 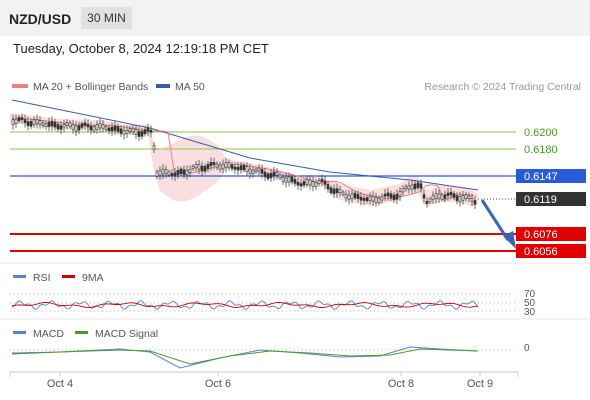 What do you see at coordinates (141, 48) in the screenshot?
I see `timestamp: Tuesday, October 8, 2024 12:19:18 PM CET` at bounding box center [141, 48].